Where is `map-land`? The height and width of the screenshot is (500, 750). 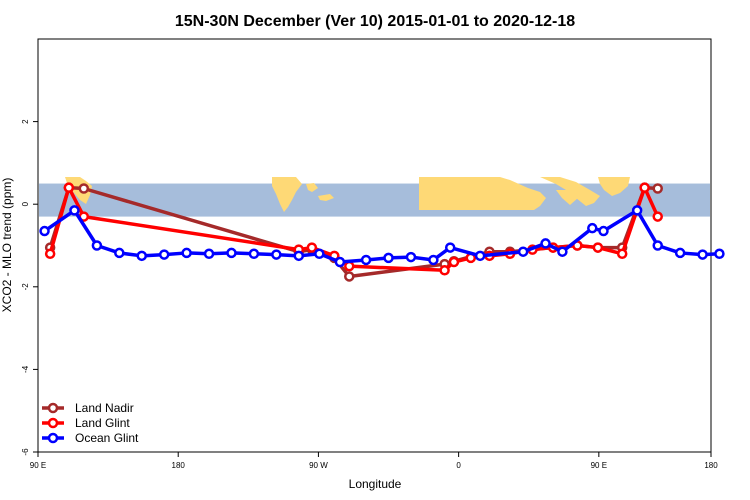 map-land is located at coordinates (347, 194).